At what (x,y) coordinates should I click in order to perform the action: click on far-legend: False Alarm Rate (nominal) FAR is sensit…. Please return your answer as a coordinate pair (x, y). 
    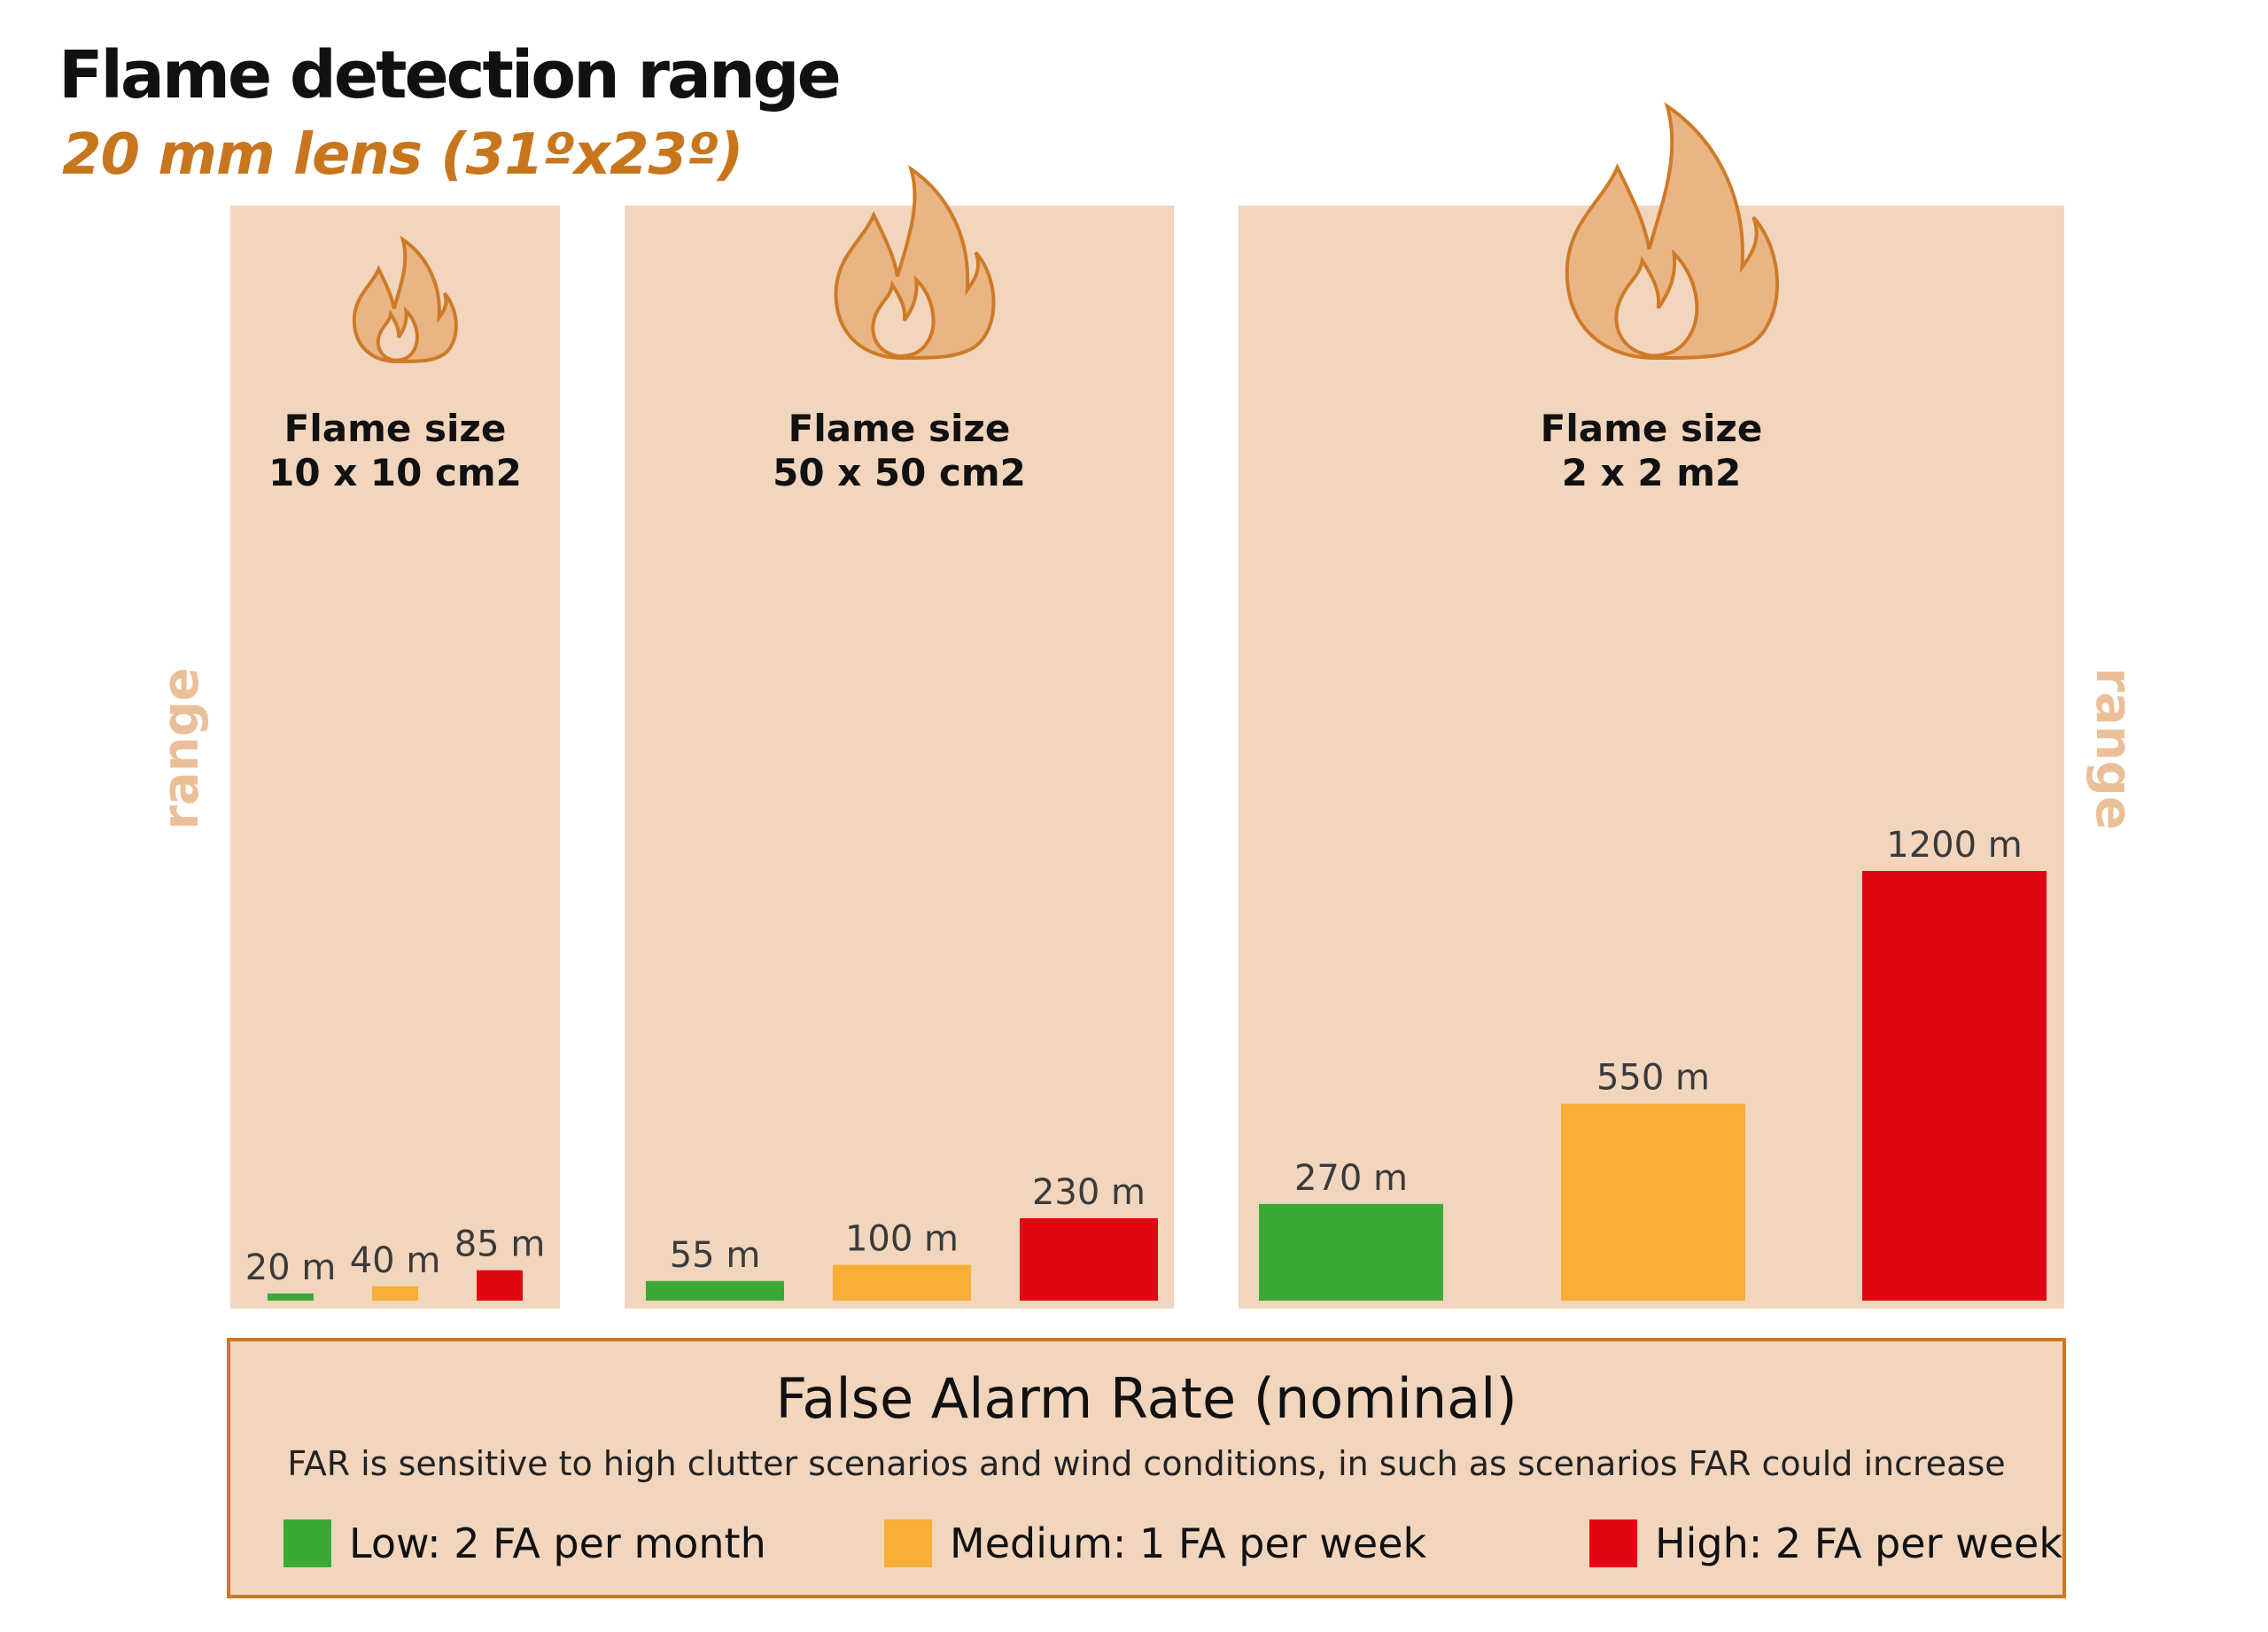
    Looking at the image, I should click on (1146, 1468).